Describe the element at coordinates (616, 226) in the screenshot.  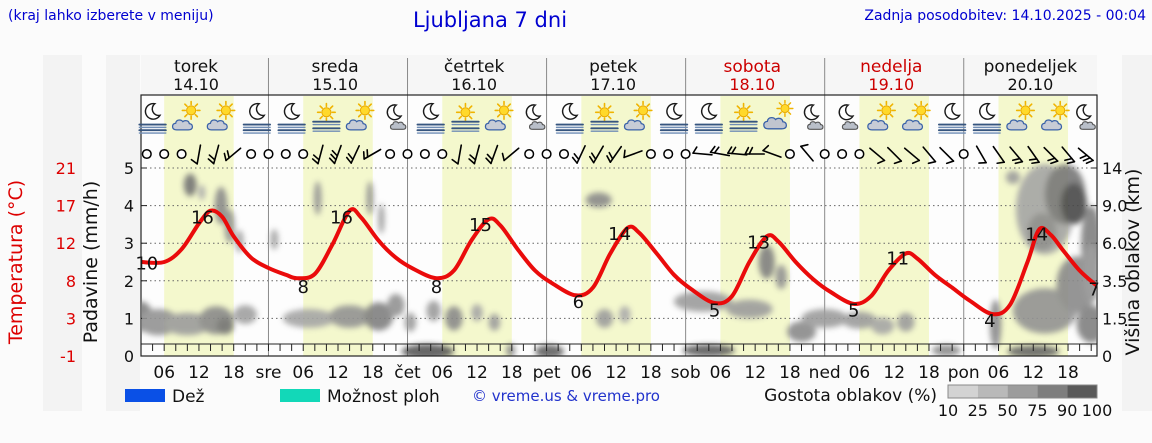
I see `daylight-band` at that location.